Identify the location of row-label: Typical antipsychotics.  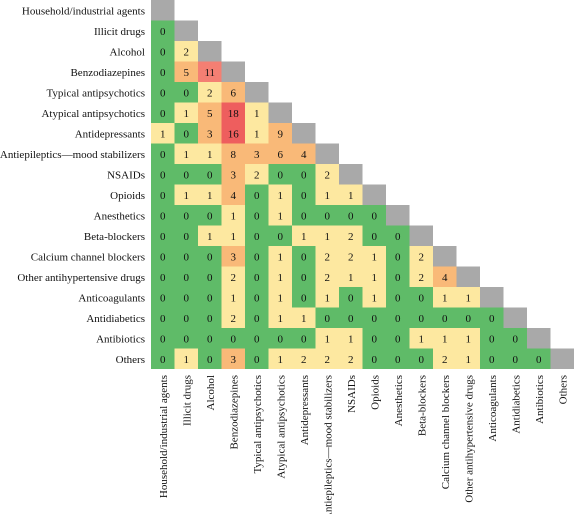
(95, 93).